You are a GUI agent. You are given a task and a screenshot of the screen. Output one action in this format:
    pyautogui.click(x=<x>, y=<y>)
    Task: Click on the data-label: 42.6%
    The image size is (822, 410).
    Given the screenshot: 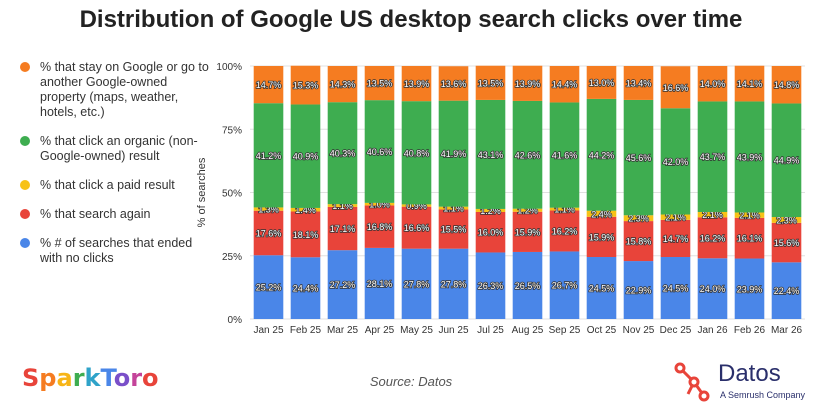 What is the action you would take?
    pyautogui.click(x=528, y=155)
    